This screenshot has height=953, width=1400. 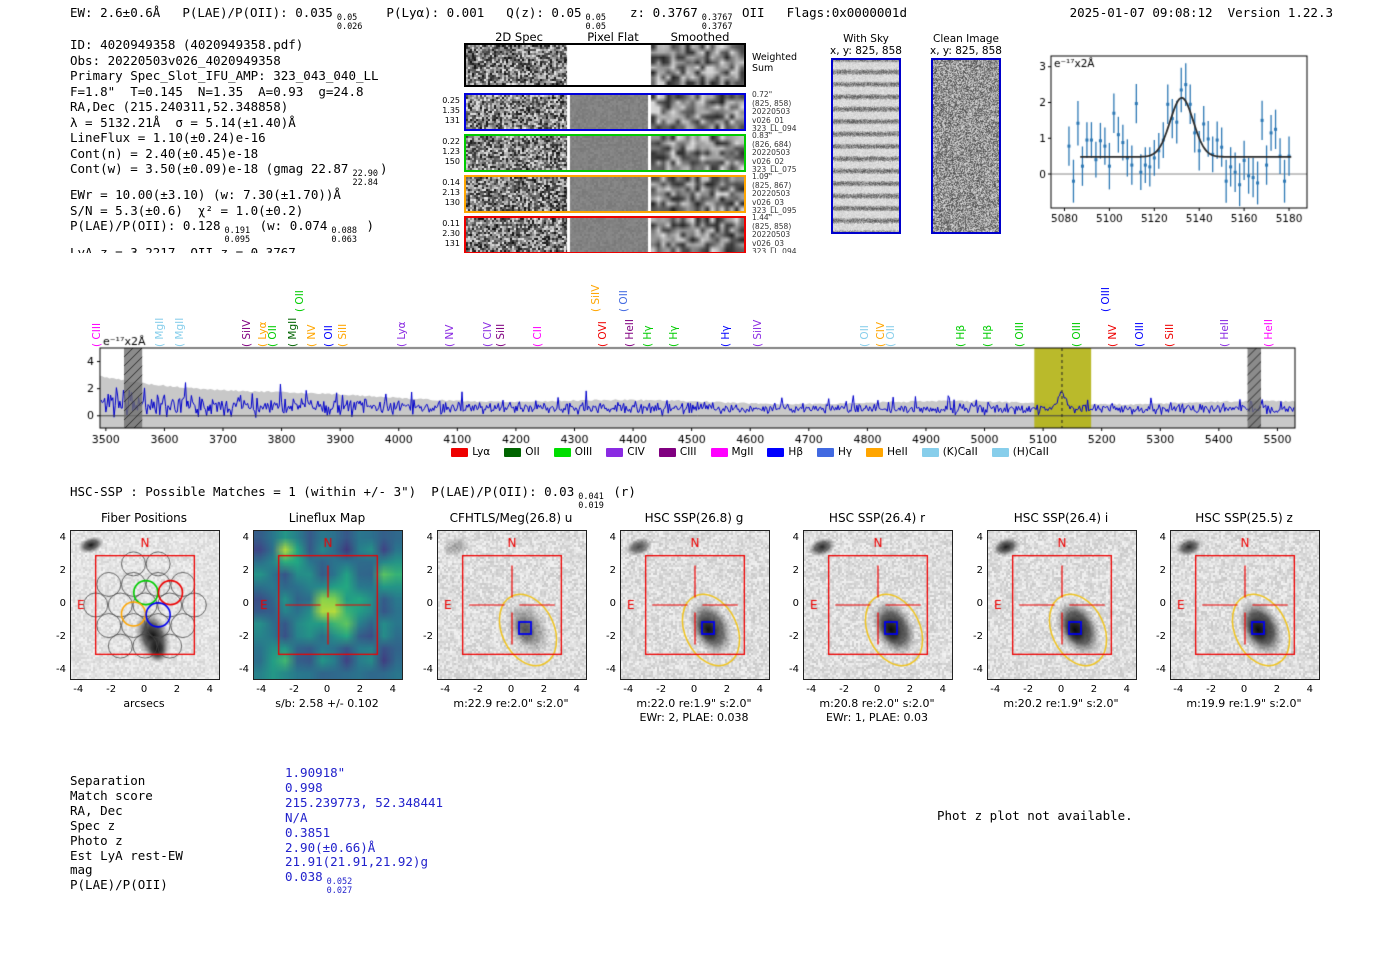 What do you see at coordinates (179, 106) in the screenshot?
I see `text-segment: RA,Dec (215.240311,52.348858)` at bounding box center [179, 106].